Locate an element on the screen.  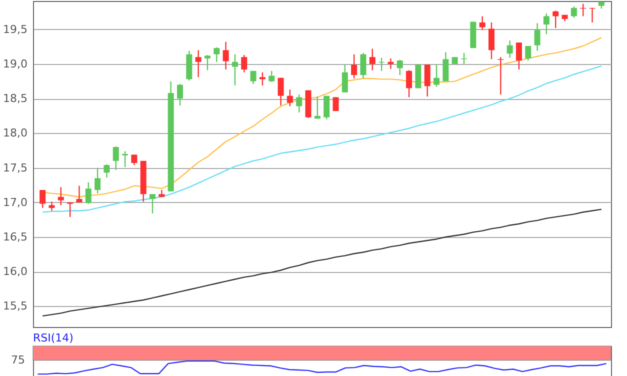
y-tick-label: 17,0 is located at coordinates (15, 202).